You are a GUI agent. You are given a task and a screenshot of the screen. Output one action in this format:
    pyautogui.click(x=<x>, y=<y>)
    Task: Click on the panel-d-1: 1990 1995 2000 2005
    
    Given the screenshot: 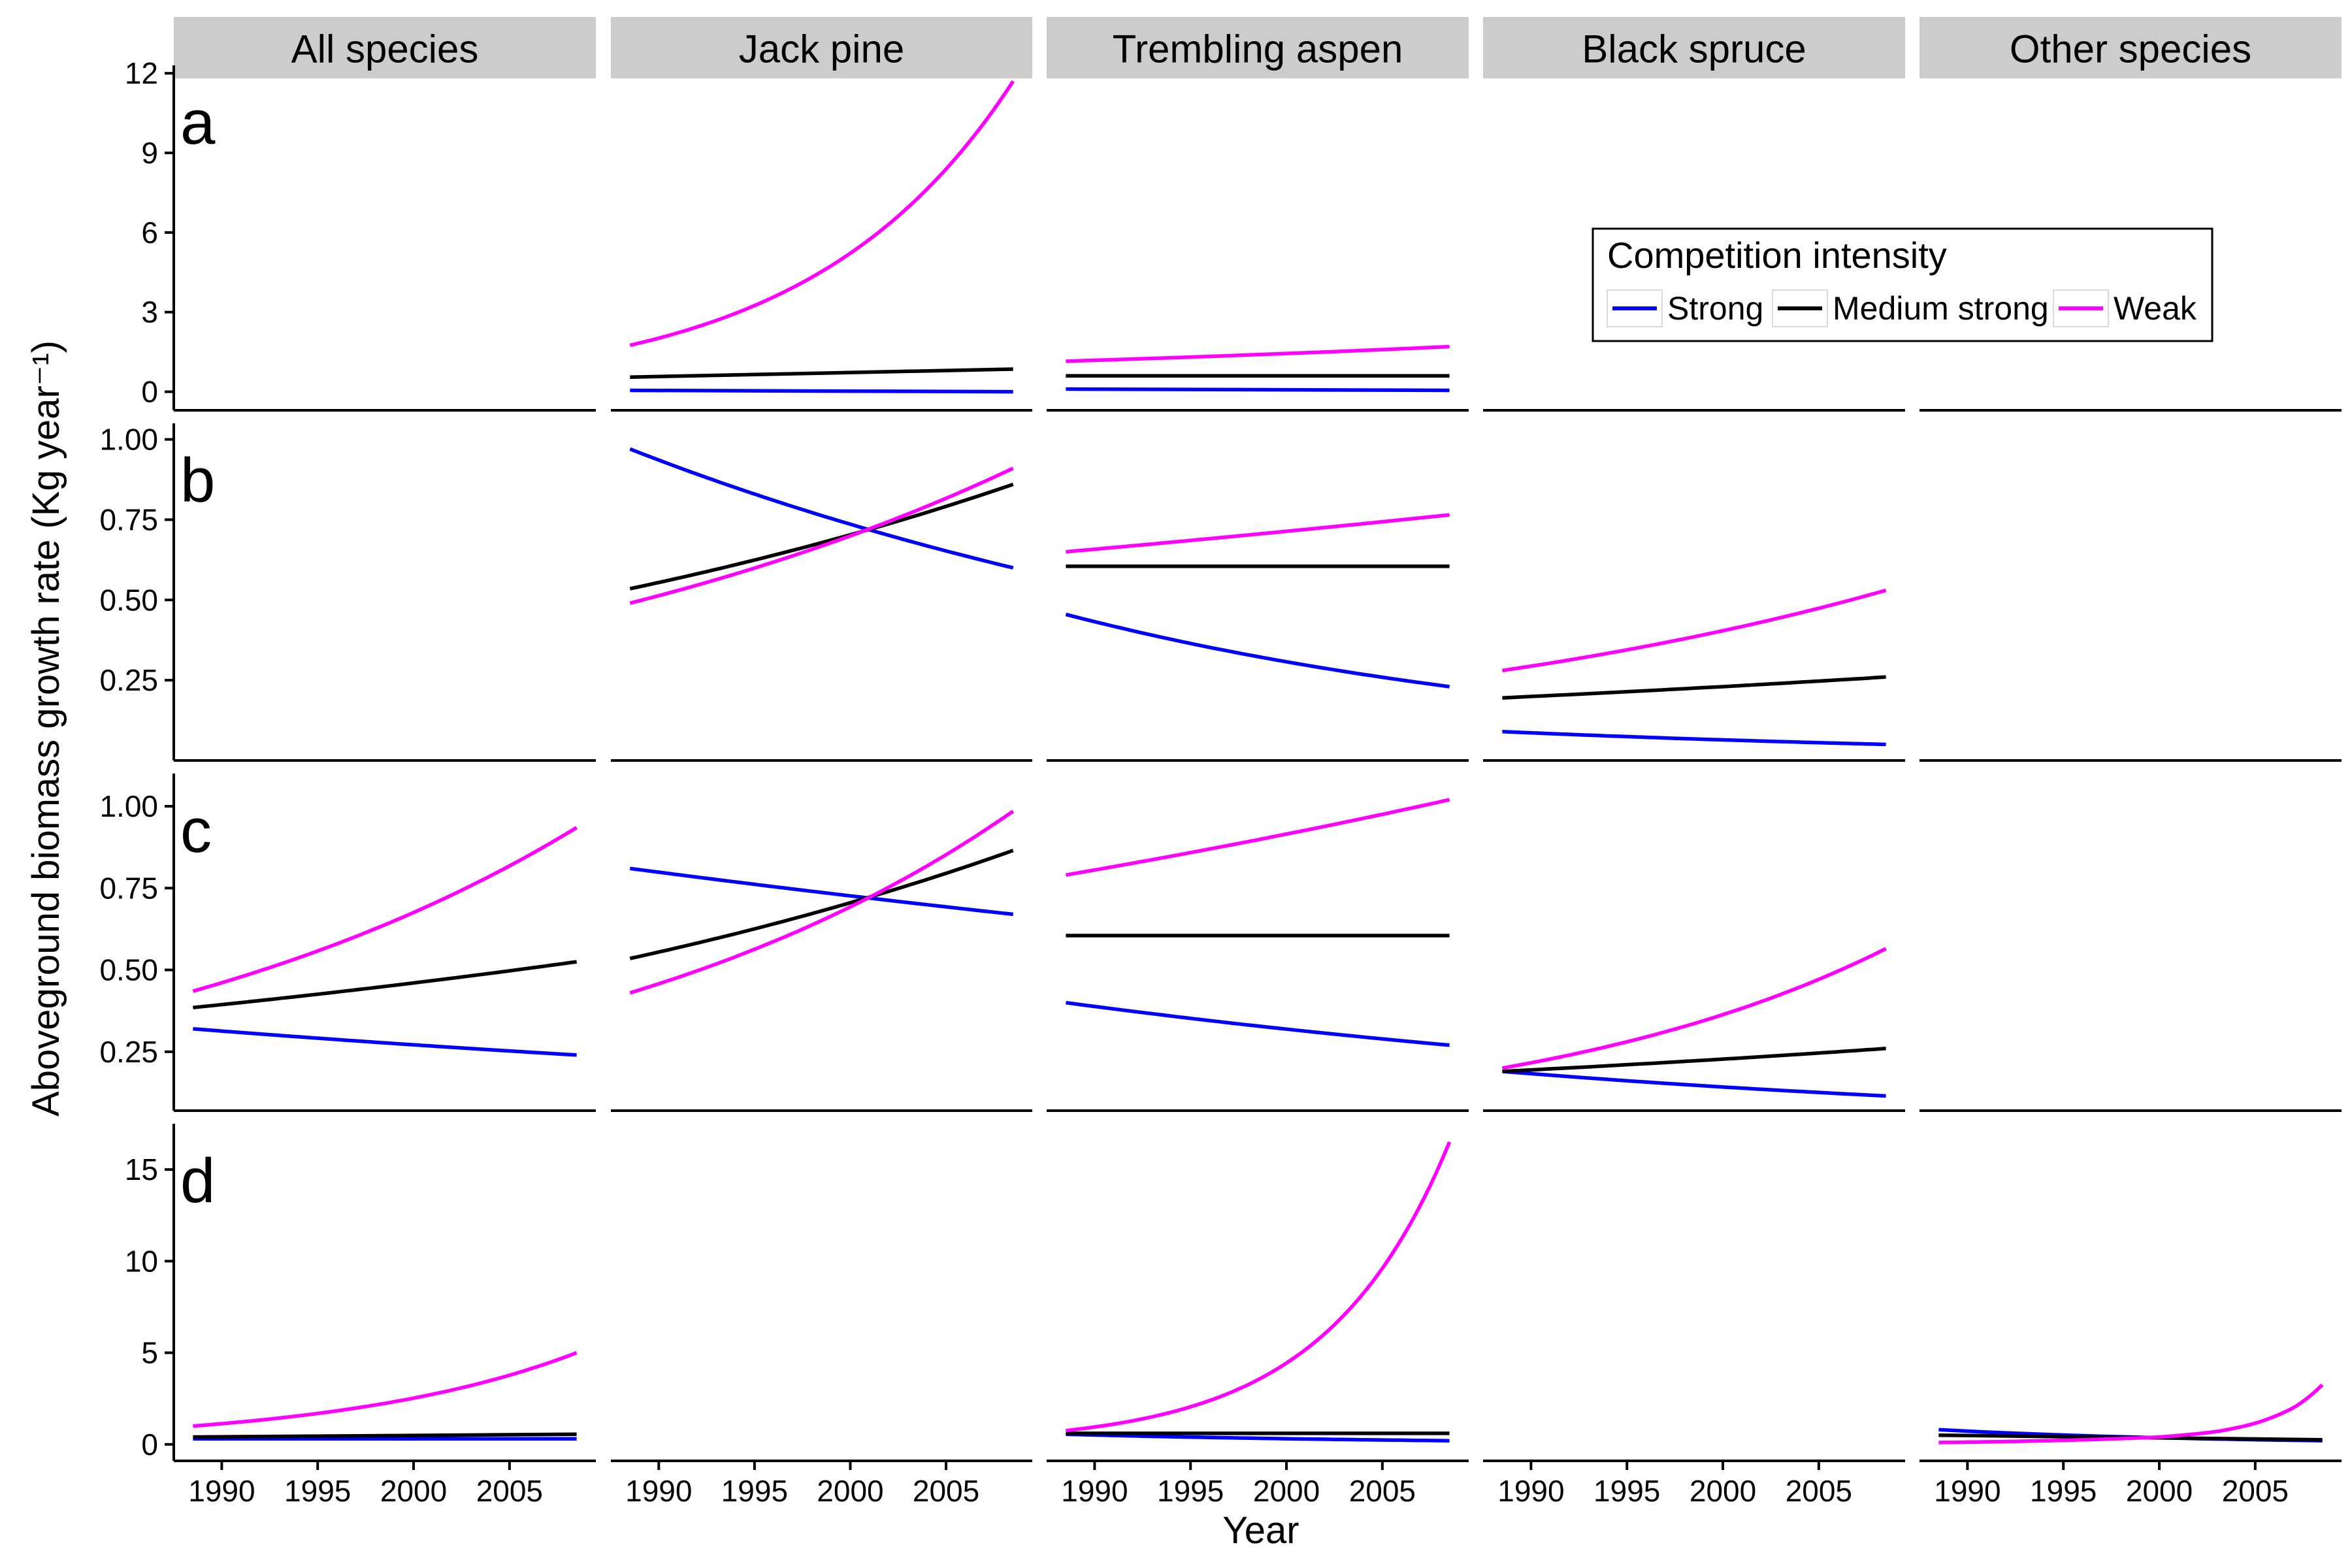 What is the action you would take?
    pyautogui.click(x=821, y=1484)
    